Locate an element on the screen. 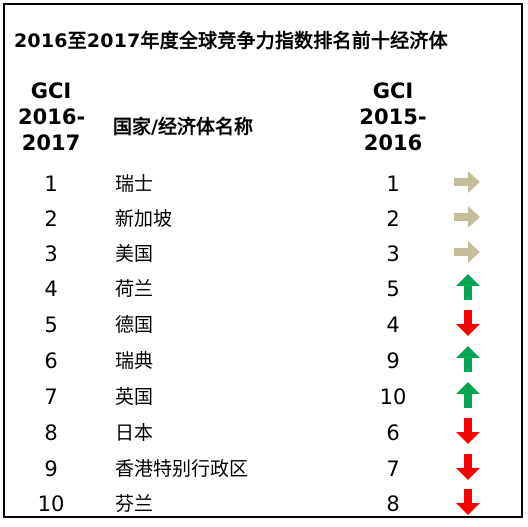  country-name-cell: 瑞士 is located at coordinates (134, 184).